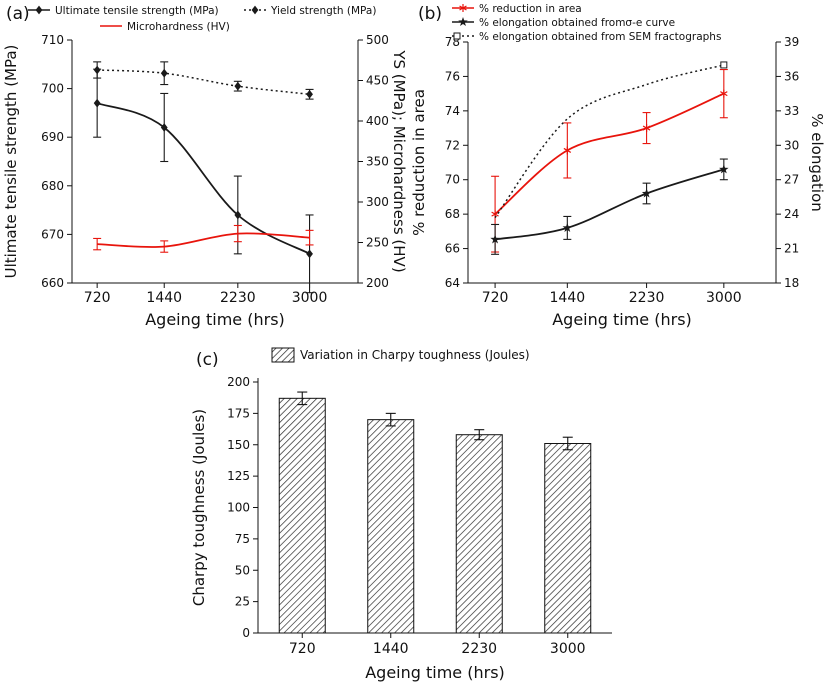  What do you see at coordinates (791, 283) in the screenshot?
I see `axis-tick-label: 18` at bounding box center [791, 283].